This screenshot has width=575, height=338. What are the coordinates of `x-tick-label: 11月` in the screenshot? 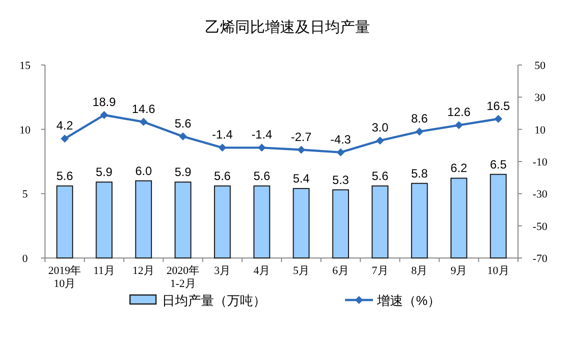 It's located at (104, 271).